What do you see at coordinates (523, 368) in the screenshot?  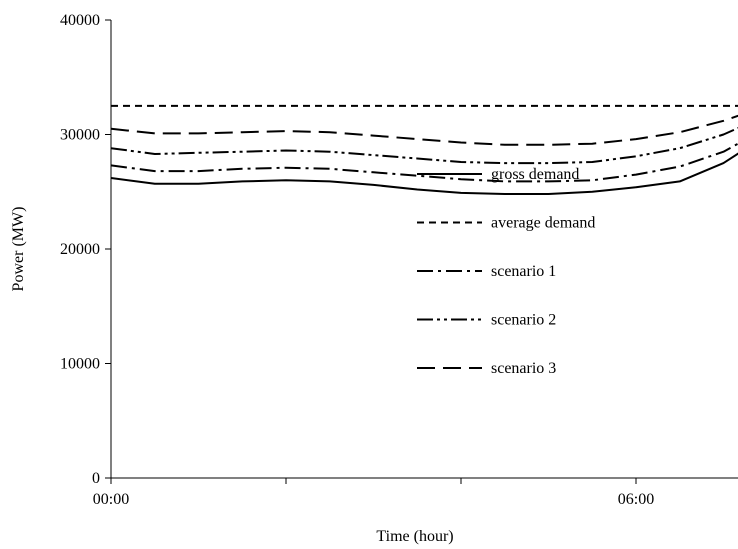 I see `legend-label: scenario 3` at bounding box center [523, 368].